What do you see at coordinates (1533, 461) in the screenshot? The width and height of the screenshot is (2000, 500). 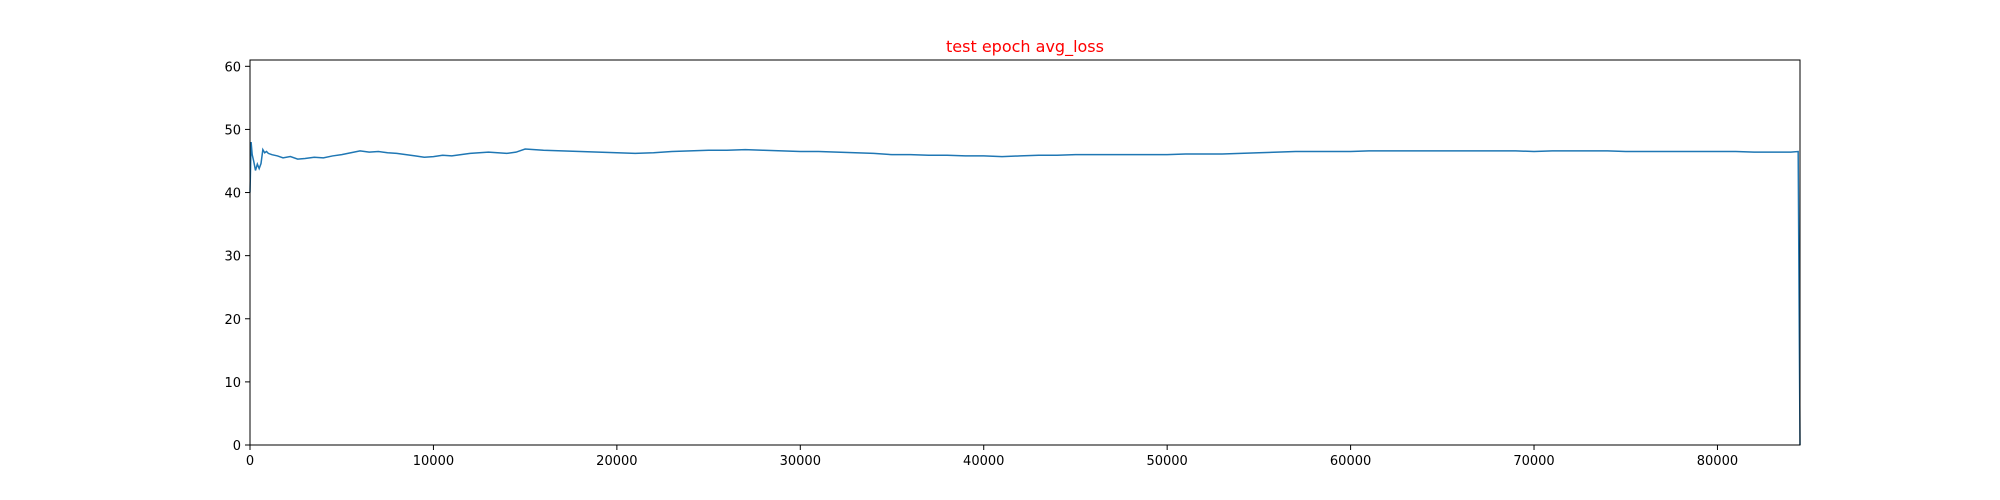 I see `x-tick-label: 70000` at bounding box center [1533, 461].